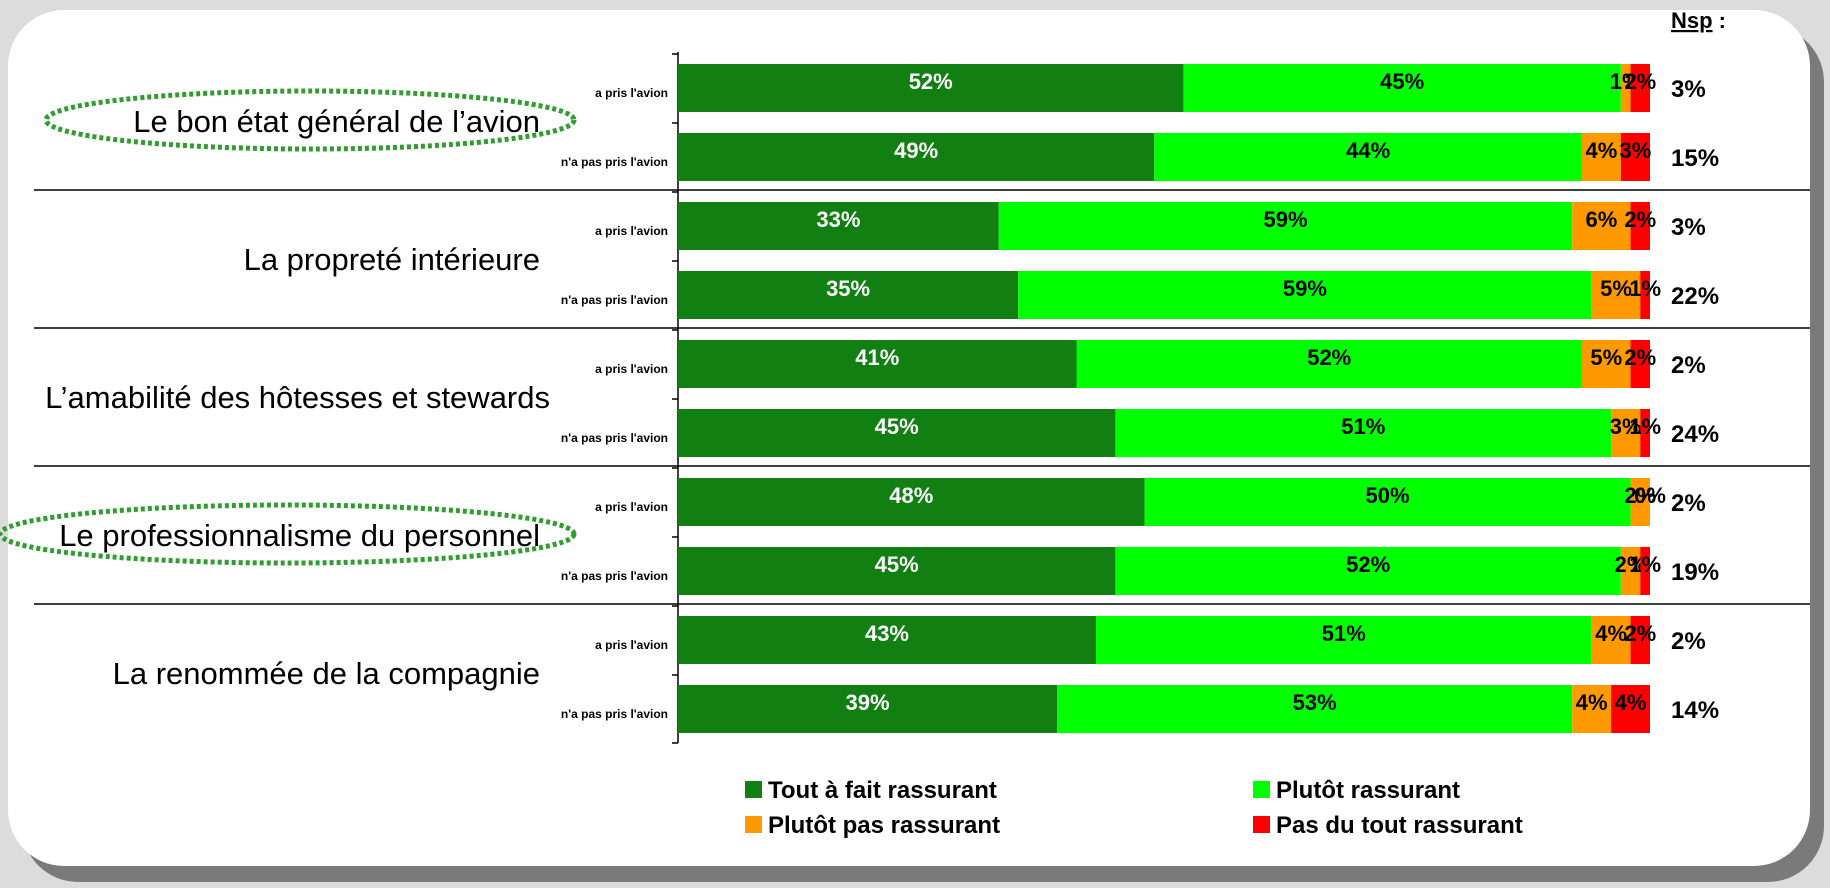 The image size is (1830, 888). I want to click on category-label: La renommée de la compagnie, so click(326, 673).